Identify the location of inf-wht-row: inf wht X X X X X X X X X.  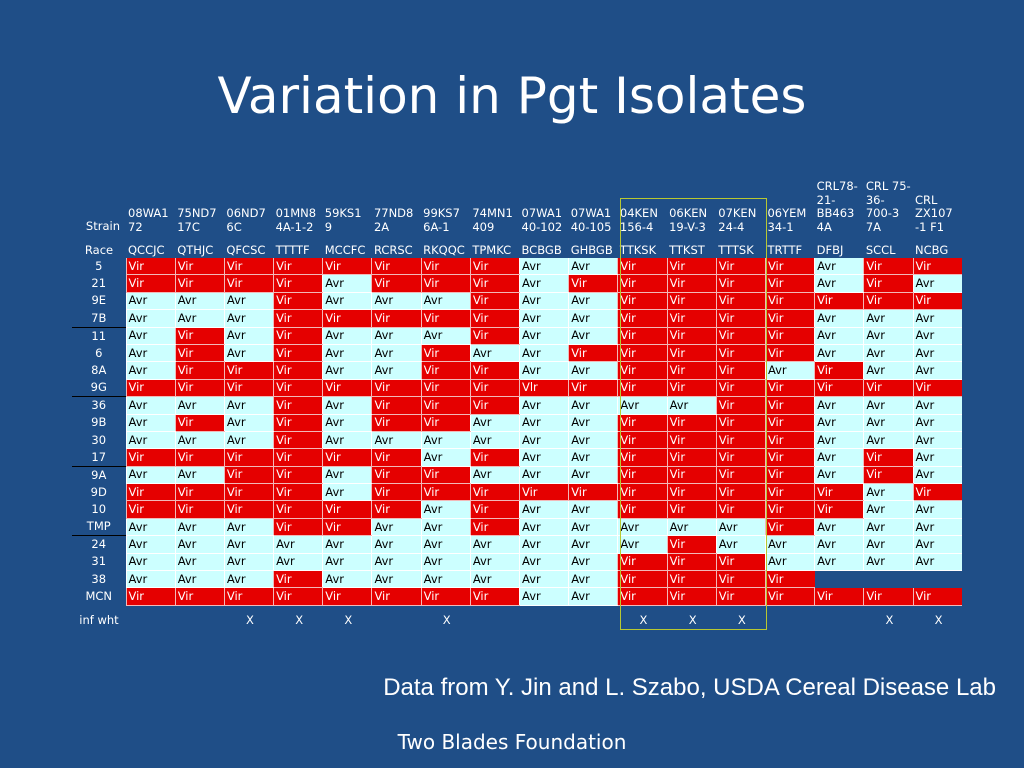
(517, 620).